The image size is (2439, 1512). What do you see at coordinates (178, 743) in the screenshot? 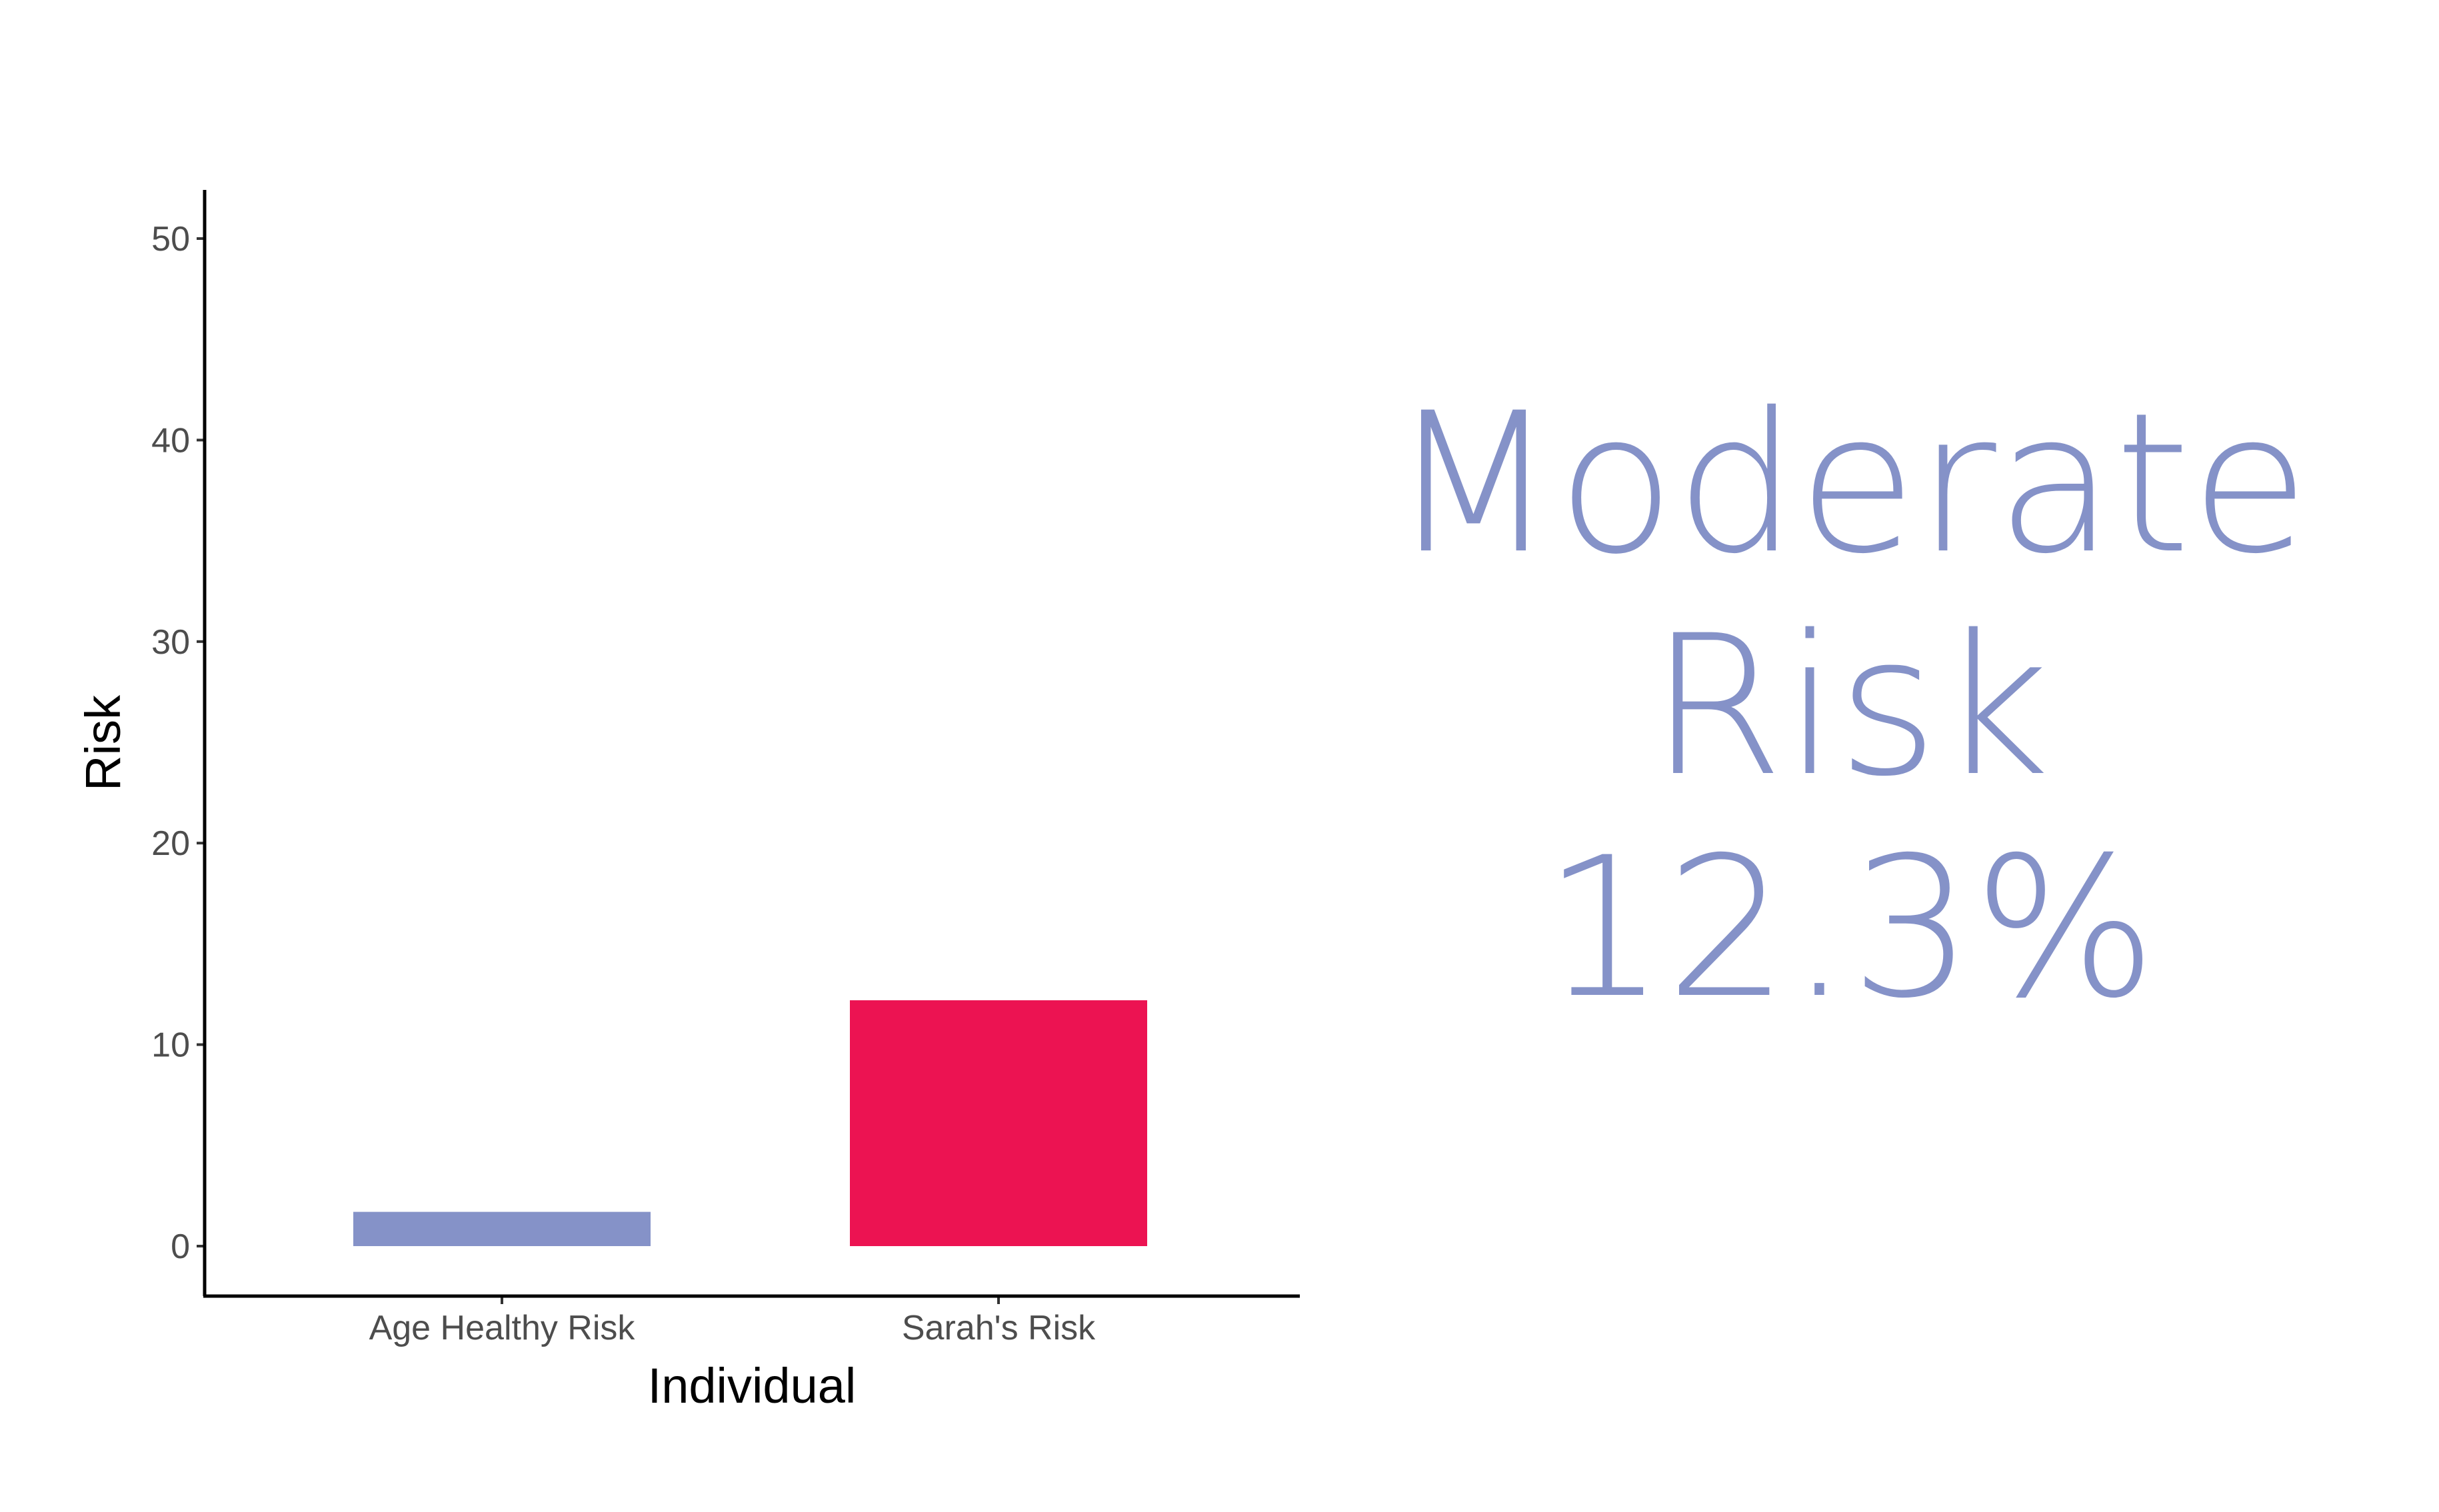
I see `y-ticks: 0 10 20 30 40 50` at bounding box center [178, 743].